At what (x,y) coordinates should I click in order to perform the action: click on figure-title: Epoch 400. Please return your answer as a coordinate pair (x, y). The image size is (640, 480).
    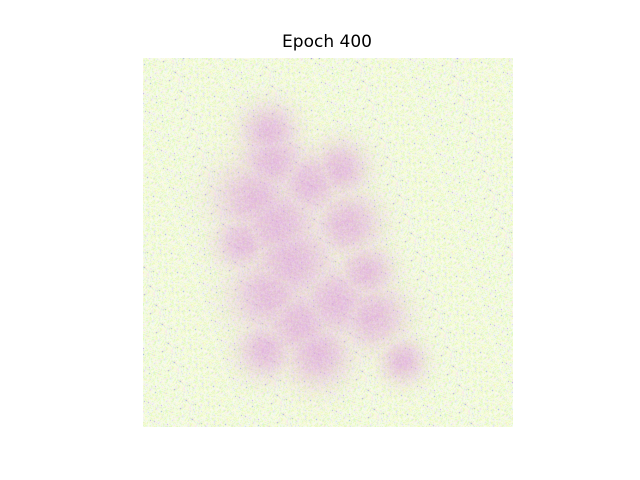
    Looking at the image, I should click on (327, 42).